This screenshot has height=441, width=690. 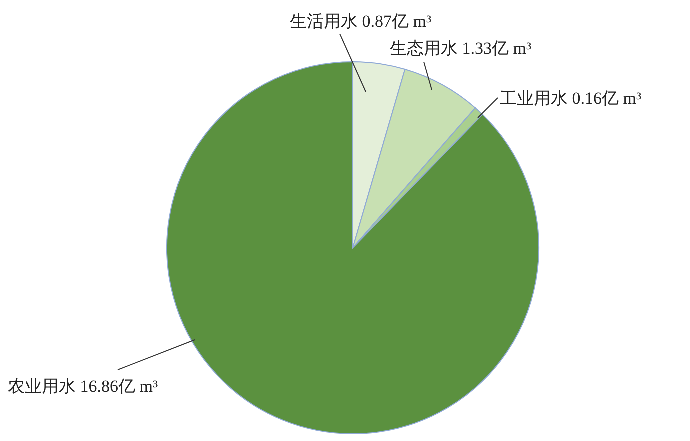 I want to click on slice-label: 生态用水 1.33亿 m³, so click(x=461, y=48).